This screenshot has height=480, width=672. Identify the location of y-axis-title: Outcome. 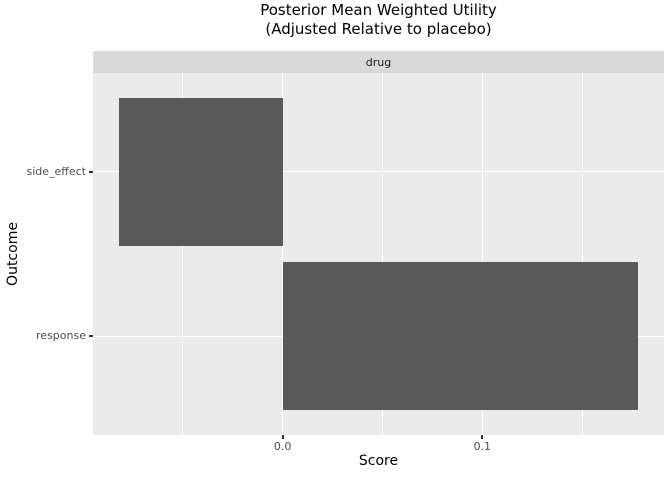
(13, 254).